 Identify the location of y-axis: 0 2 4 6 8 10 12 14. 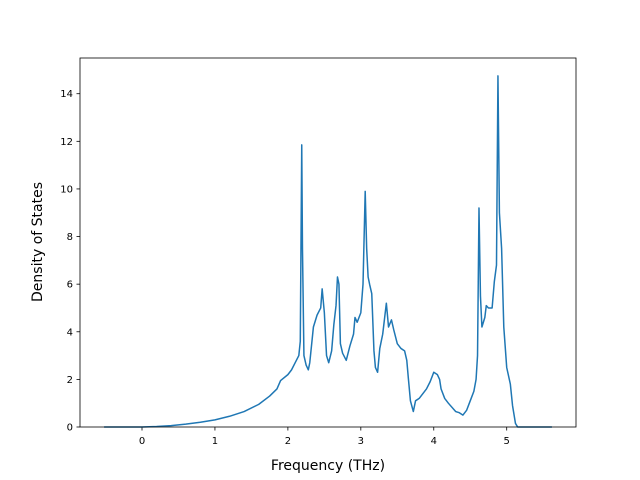
(70, 261).